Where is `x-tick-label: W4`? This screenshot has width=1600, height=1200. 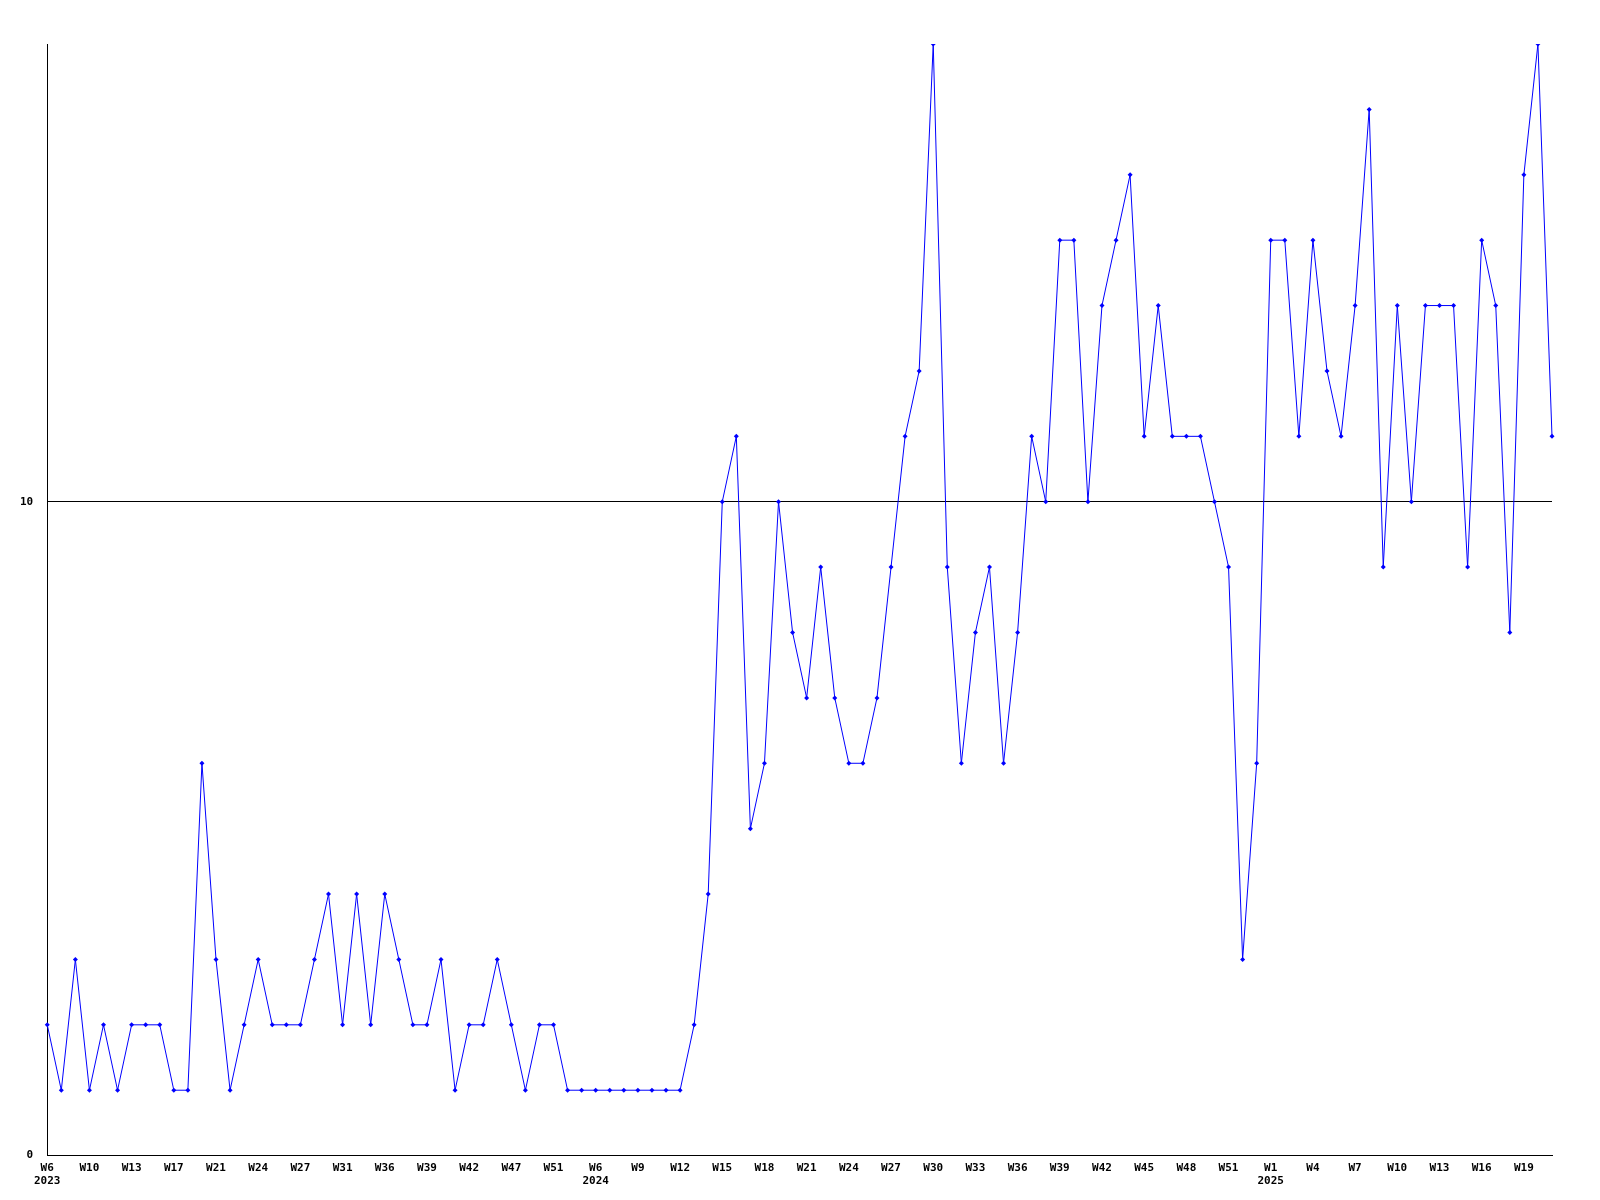 x-tick-label: W4 is located at coordinates (1313, 1168).